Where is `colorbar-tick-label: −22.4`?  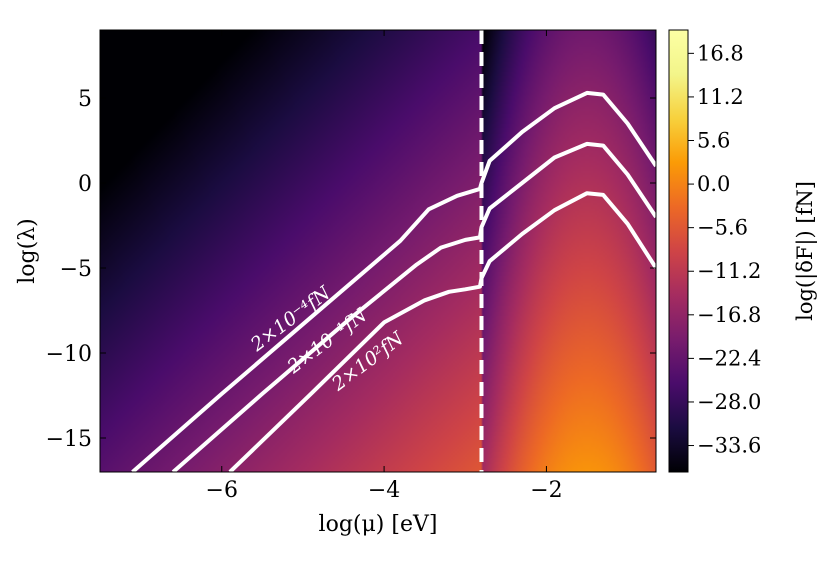 colorbar-tick-label: −22.4 is located at coordinates (729, 358).